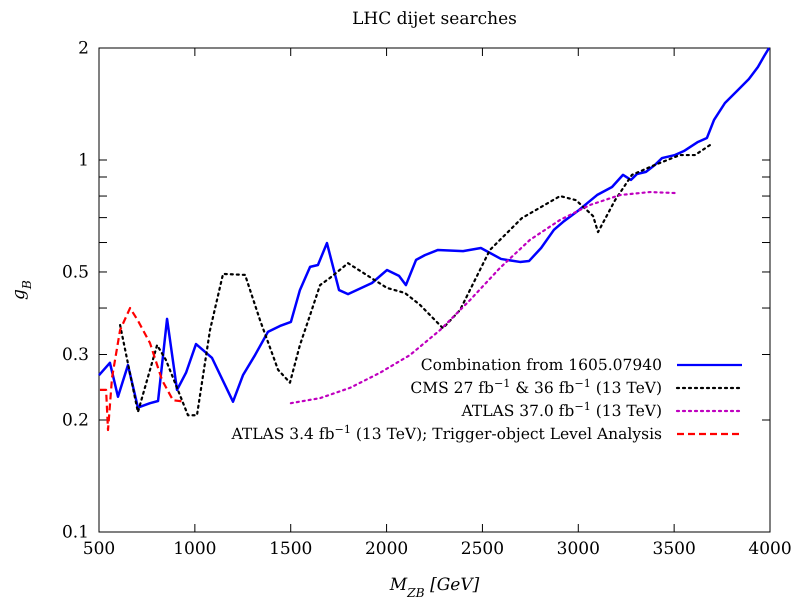 The height and width of the screenshot is (609, 803). Describe the element at coordinates (561, 410) in the screenshot. I see `legend-label: ATLAS 37.0 fb$^{−1}$ (13 TeV)` at that location.